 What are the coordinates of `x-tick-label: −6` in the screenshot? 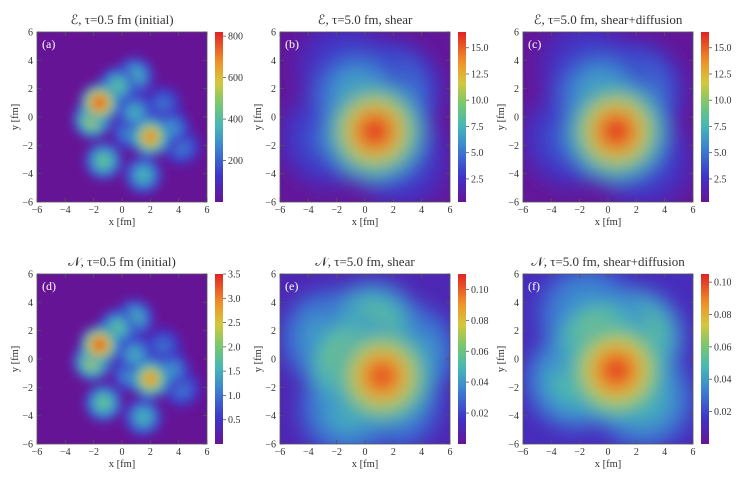 It's located at (37, 452).